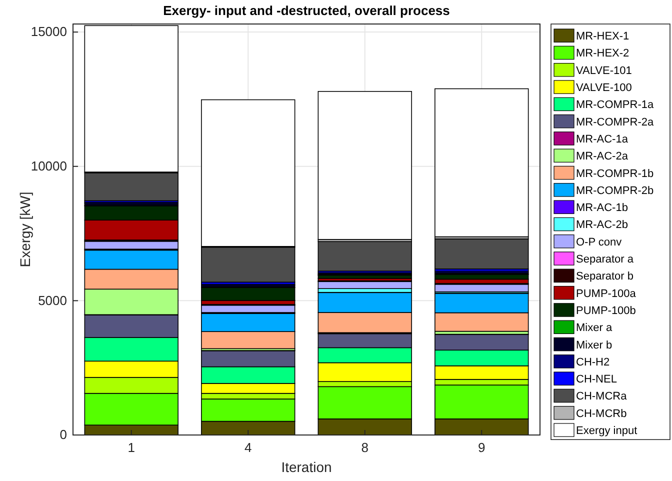  What do you see at coordinates (605, 260) in the screenshot?
I see `legend-label: Separator a` at bounding box center [605, 260].